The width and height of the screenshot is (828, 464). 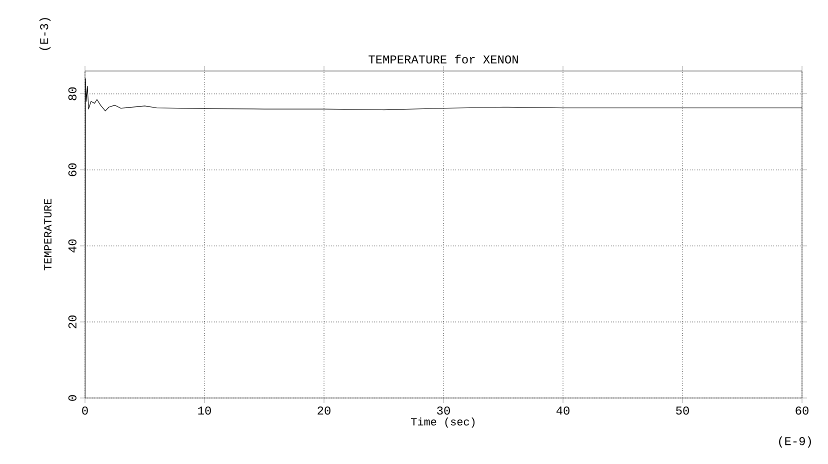 I want to click on x-tick-label: 20, so click(x=324, y=410).